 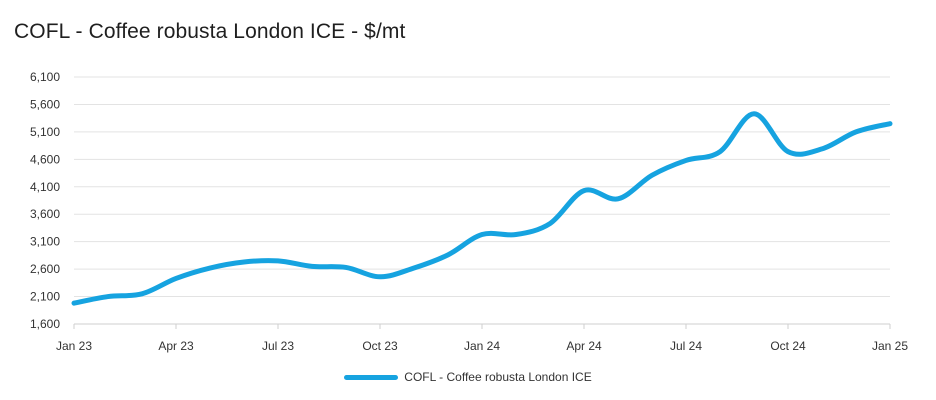 I want to click on x-tick-label: Jan 23, so click(x=74, y=346).